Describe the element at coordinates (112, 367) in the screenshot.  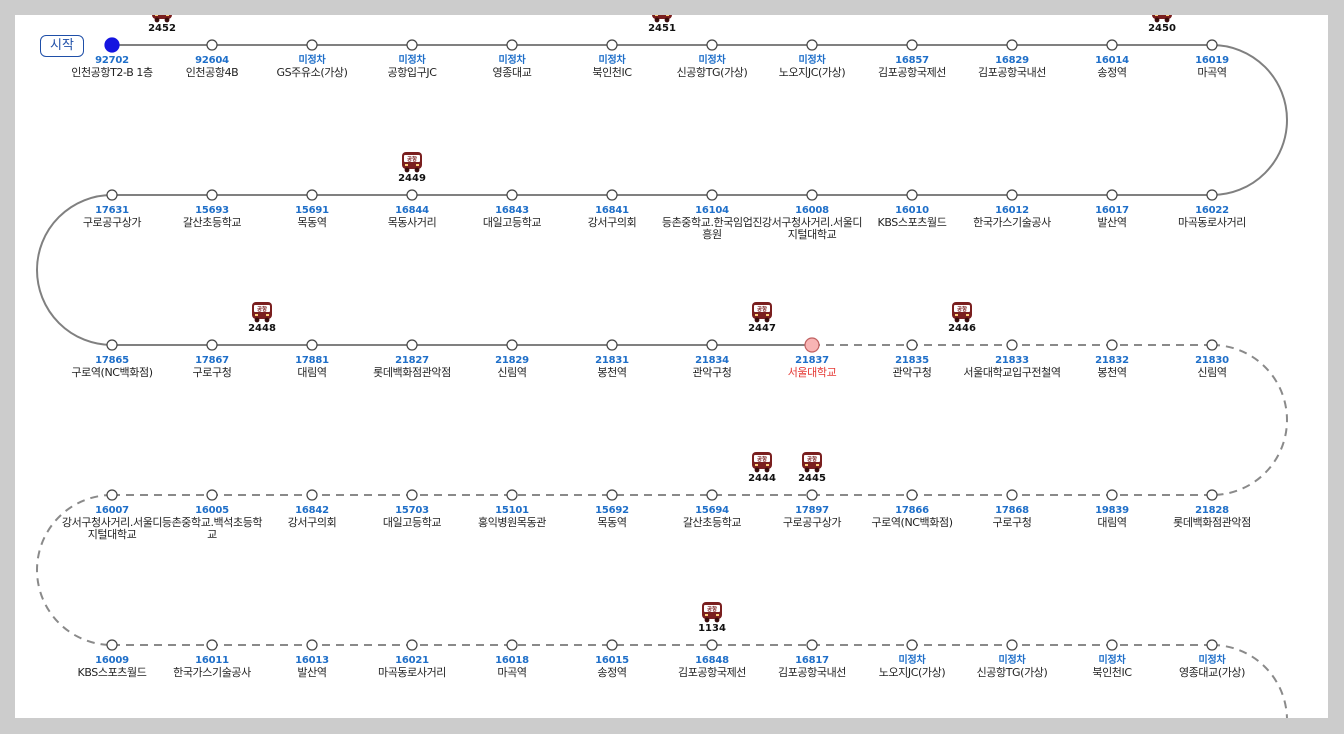
I see `stop-item: 17865 구로역(NC백화점)` at that location.